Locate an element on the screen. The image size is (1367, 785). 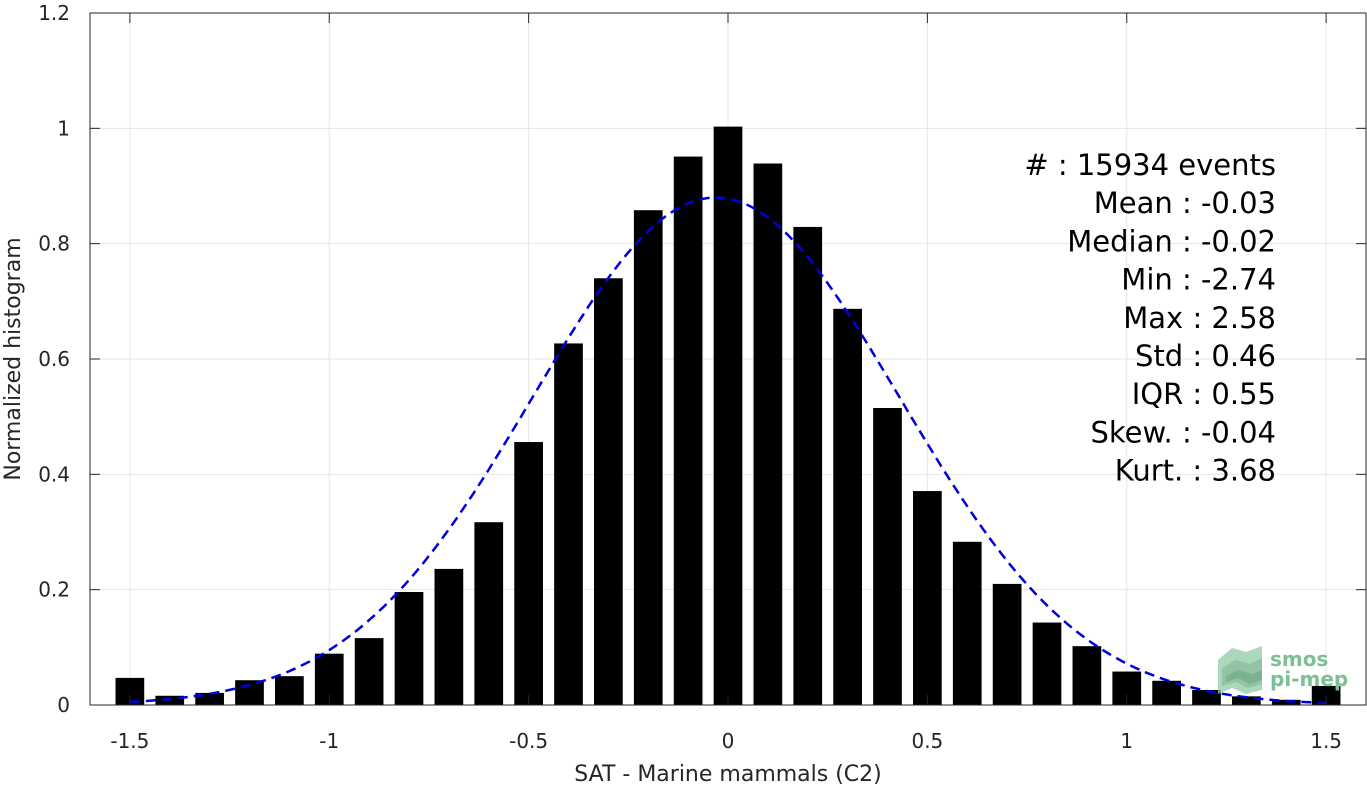
y-tick-label: 1.2 is located at coordinates (54, 13).